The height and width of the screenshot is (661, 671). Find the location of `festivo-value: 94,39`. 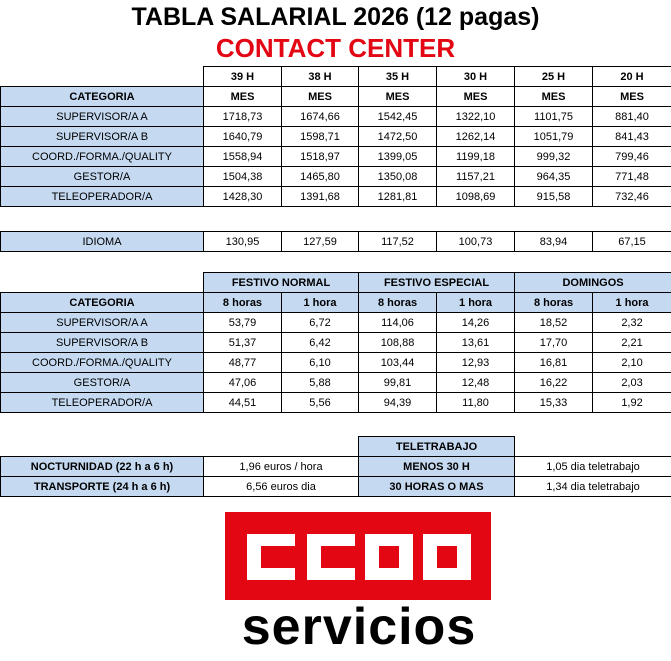

festivo-value: 94,39 is located at coordinates (398, 402).